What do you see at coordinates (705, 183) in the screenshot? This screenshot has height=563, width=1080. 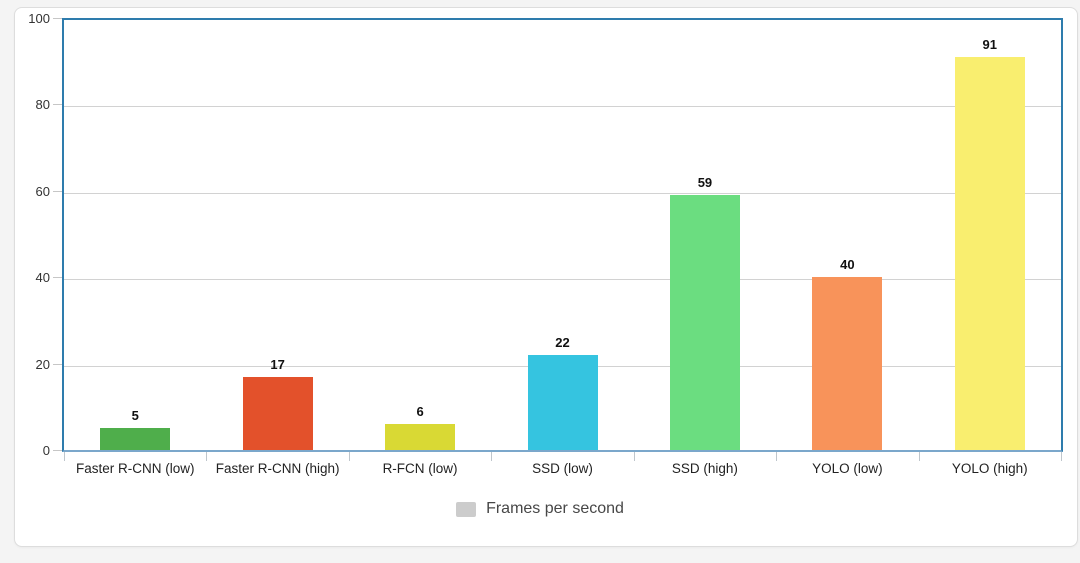 I see `bar-value-label: 59` at bounding box center [705, 183].